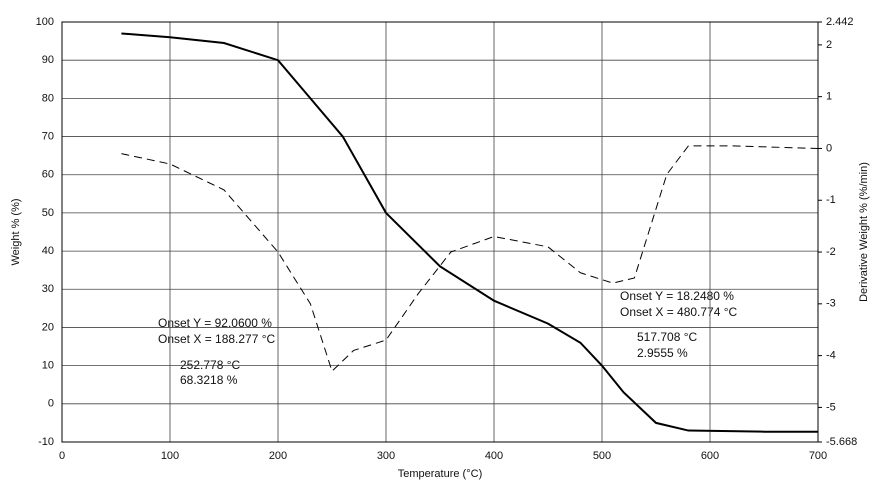  Describe the element at coordinates (831, 356) in the screenshot. I see `y2-tick-label: -4` at that location.